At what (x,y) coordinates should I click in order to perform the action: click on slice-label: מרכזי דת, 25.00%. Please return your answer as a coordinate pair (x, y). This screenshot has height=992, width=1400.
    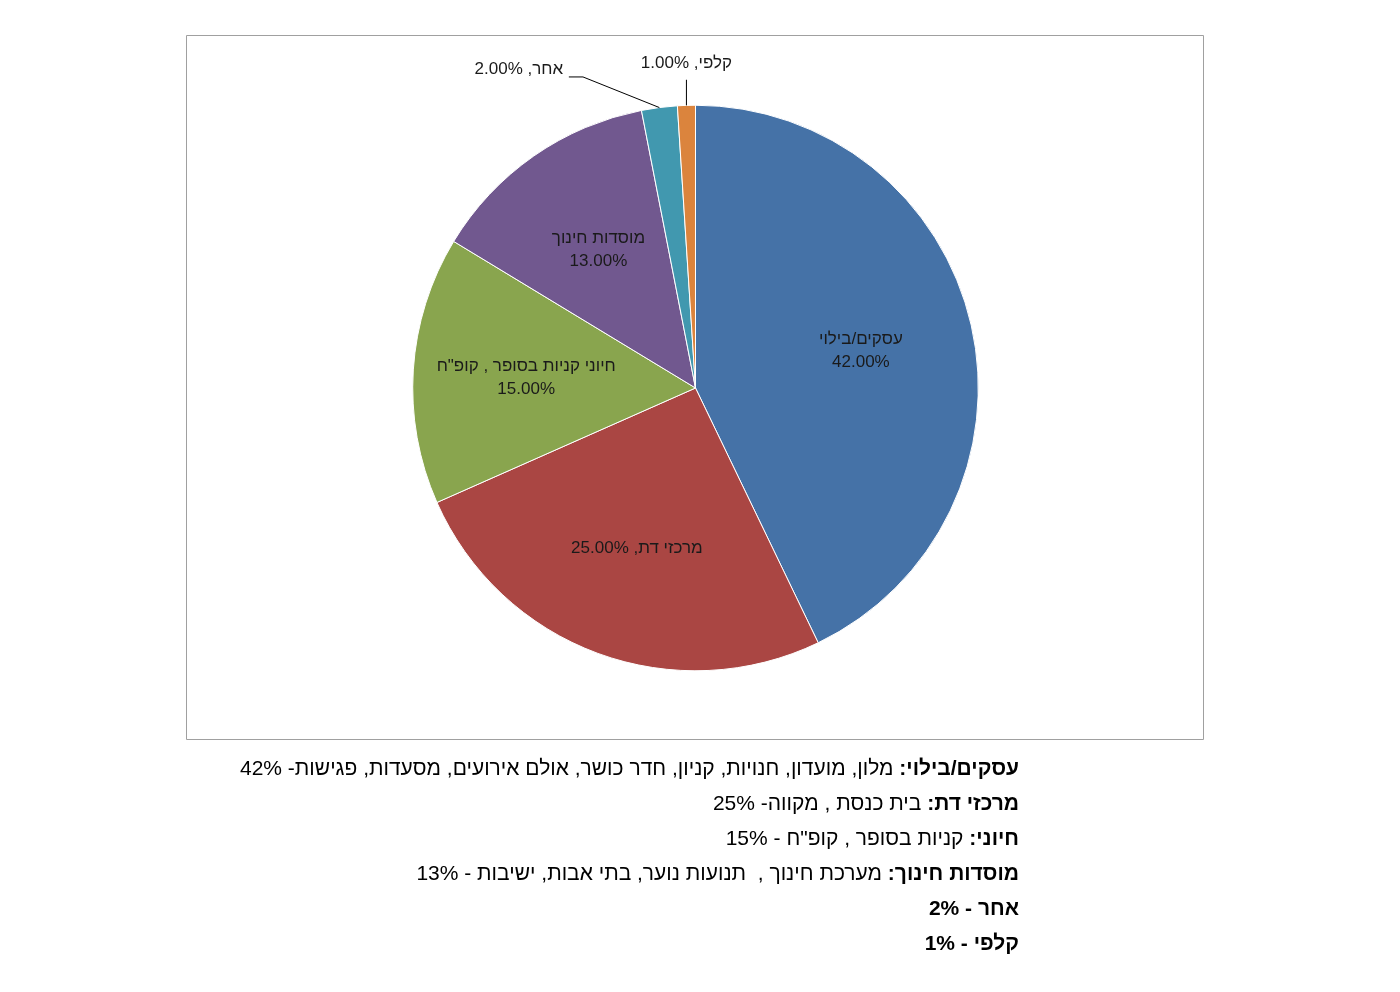
    Looking at the image, I should click on (637, 547).